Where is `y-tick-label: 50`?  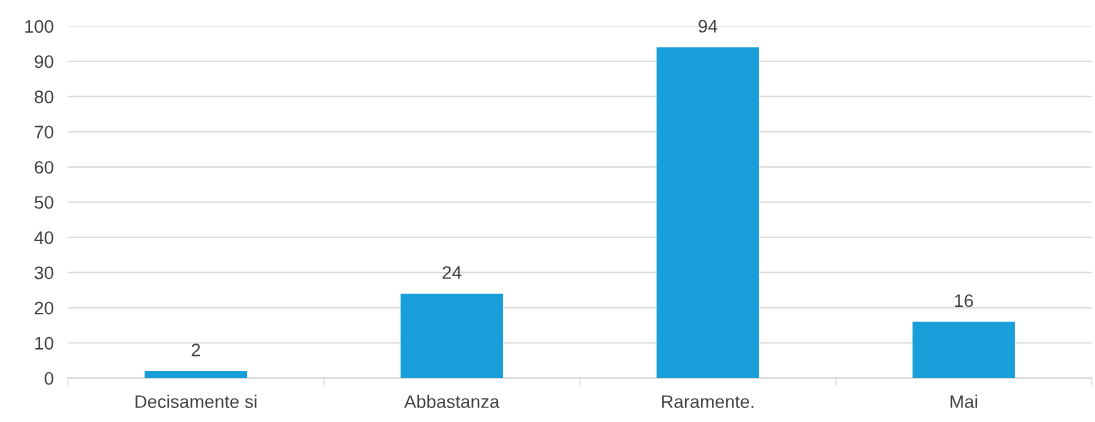 y-tick-label: 50 is located at coordinates (44, 202).